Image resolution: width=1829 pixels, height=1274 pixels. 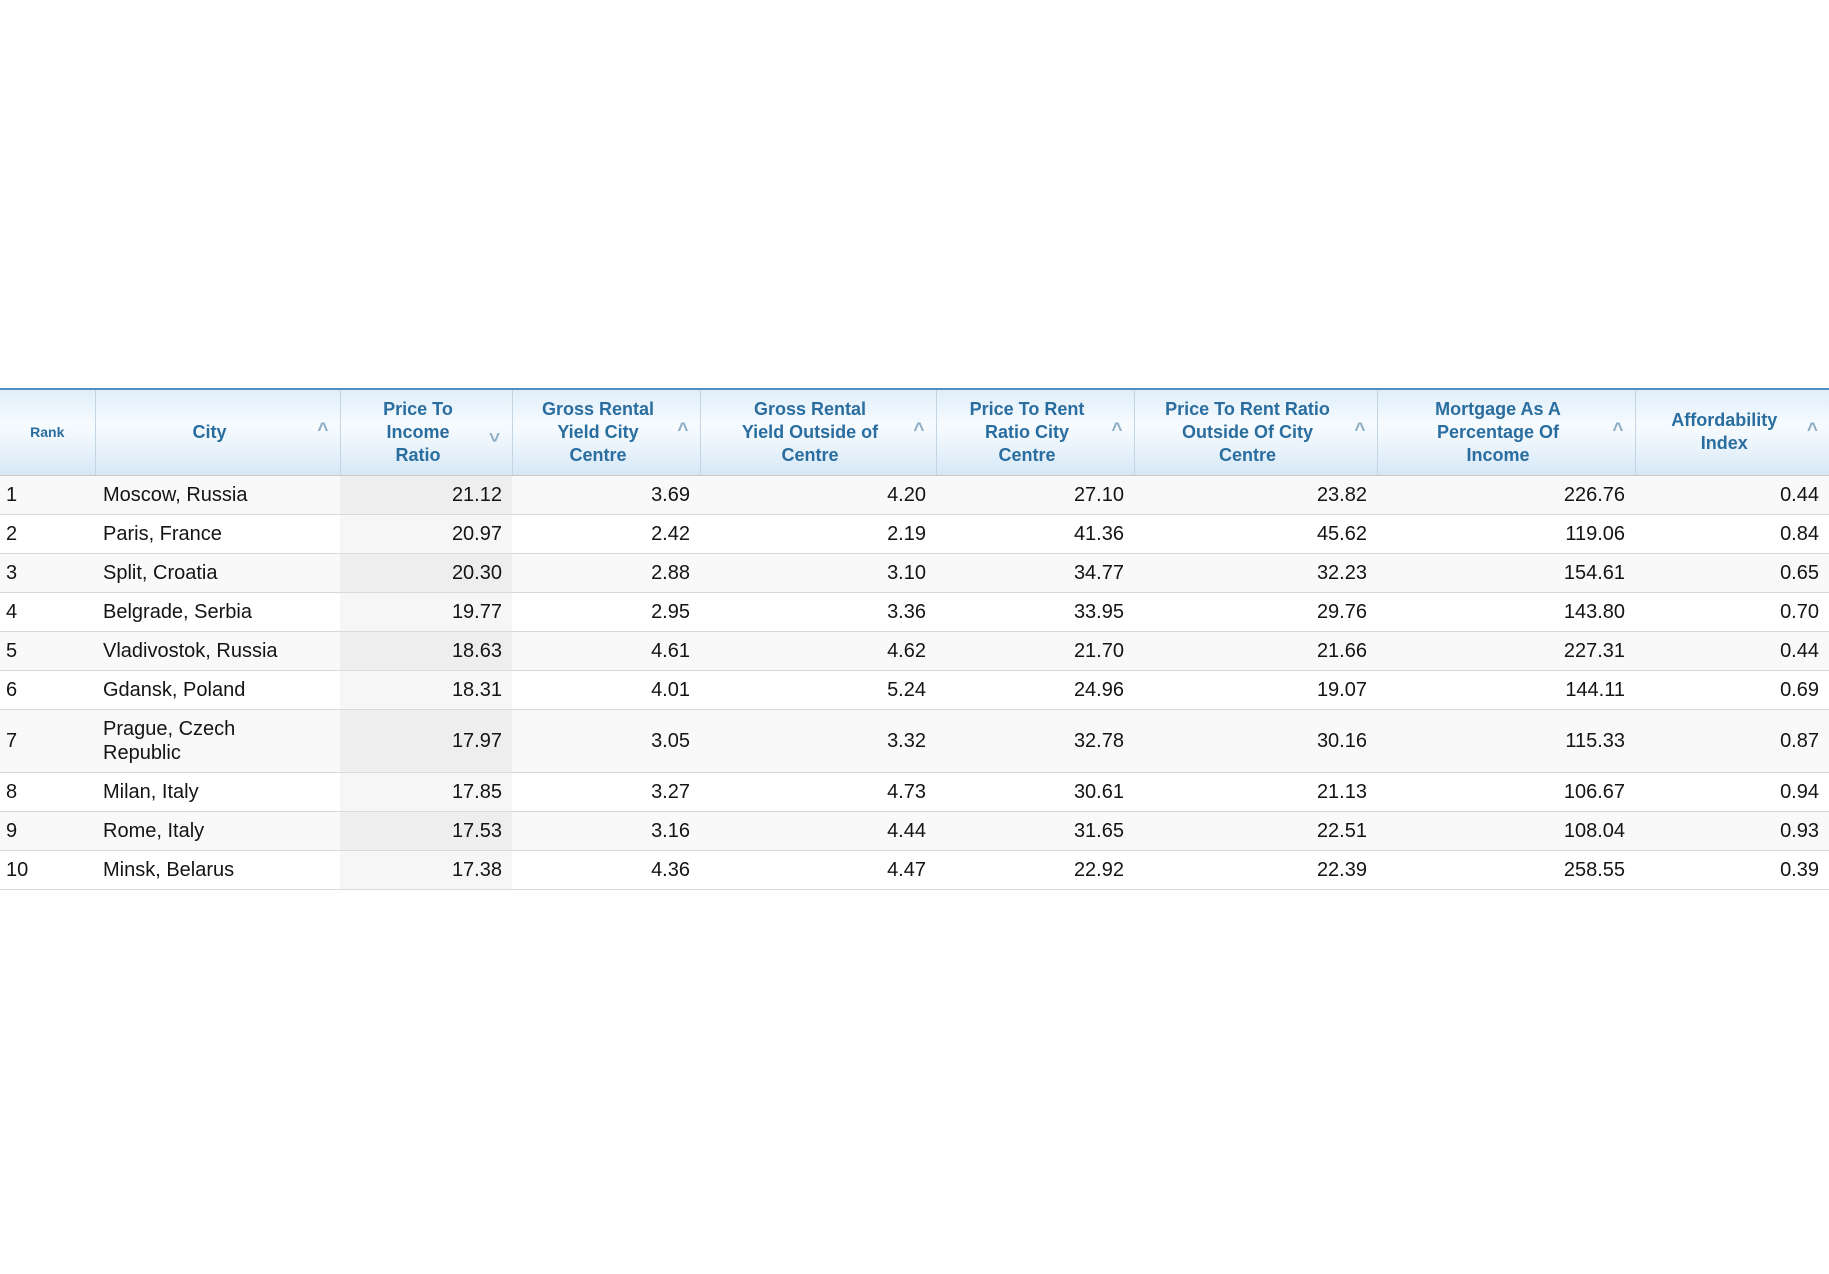 What do you see at coordinates (169, 869) in the screenshot?
I see `city-name: Minsk, Belarus` at bounding box center [169, 869].